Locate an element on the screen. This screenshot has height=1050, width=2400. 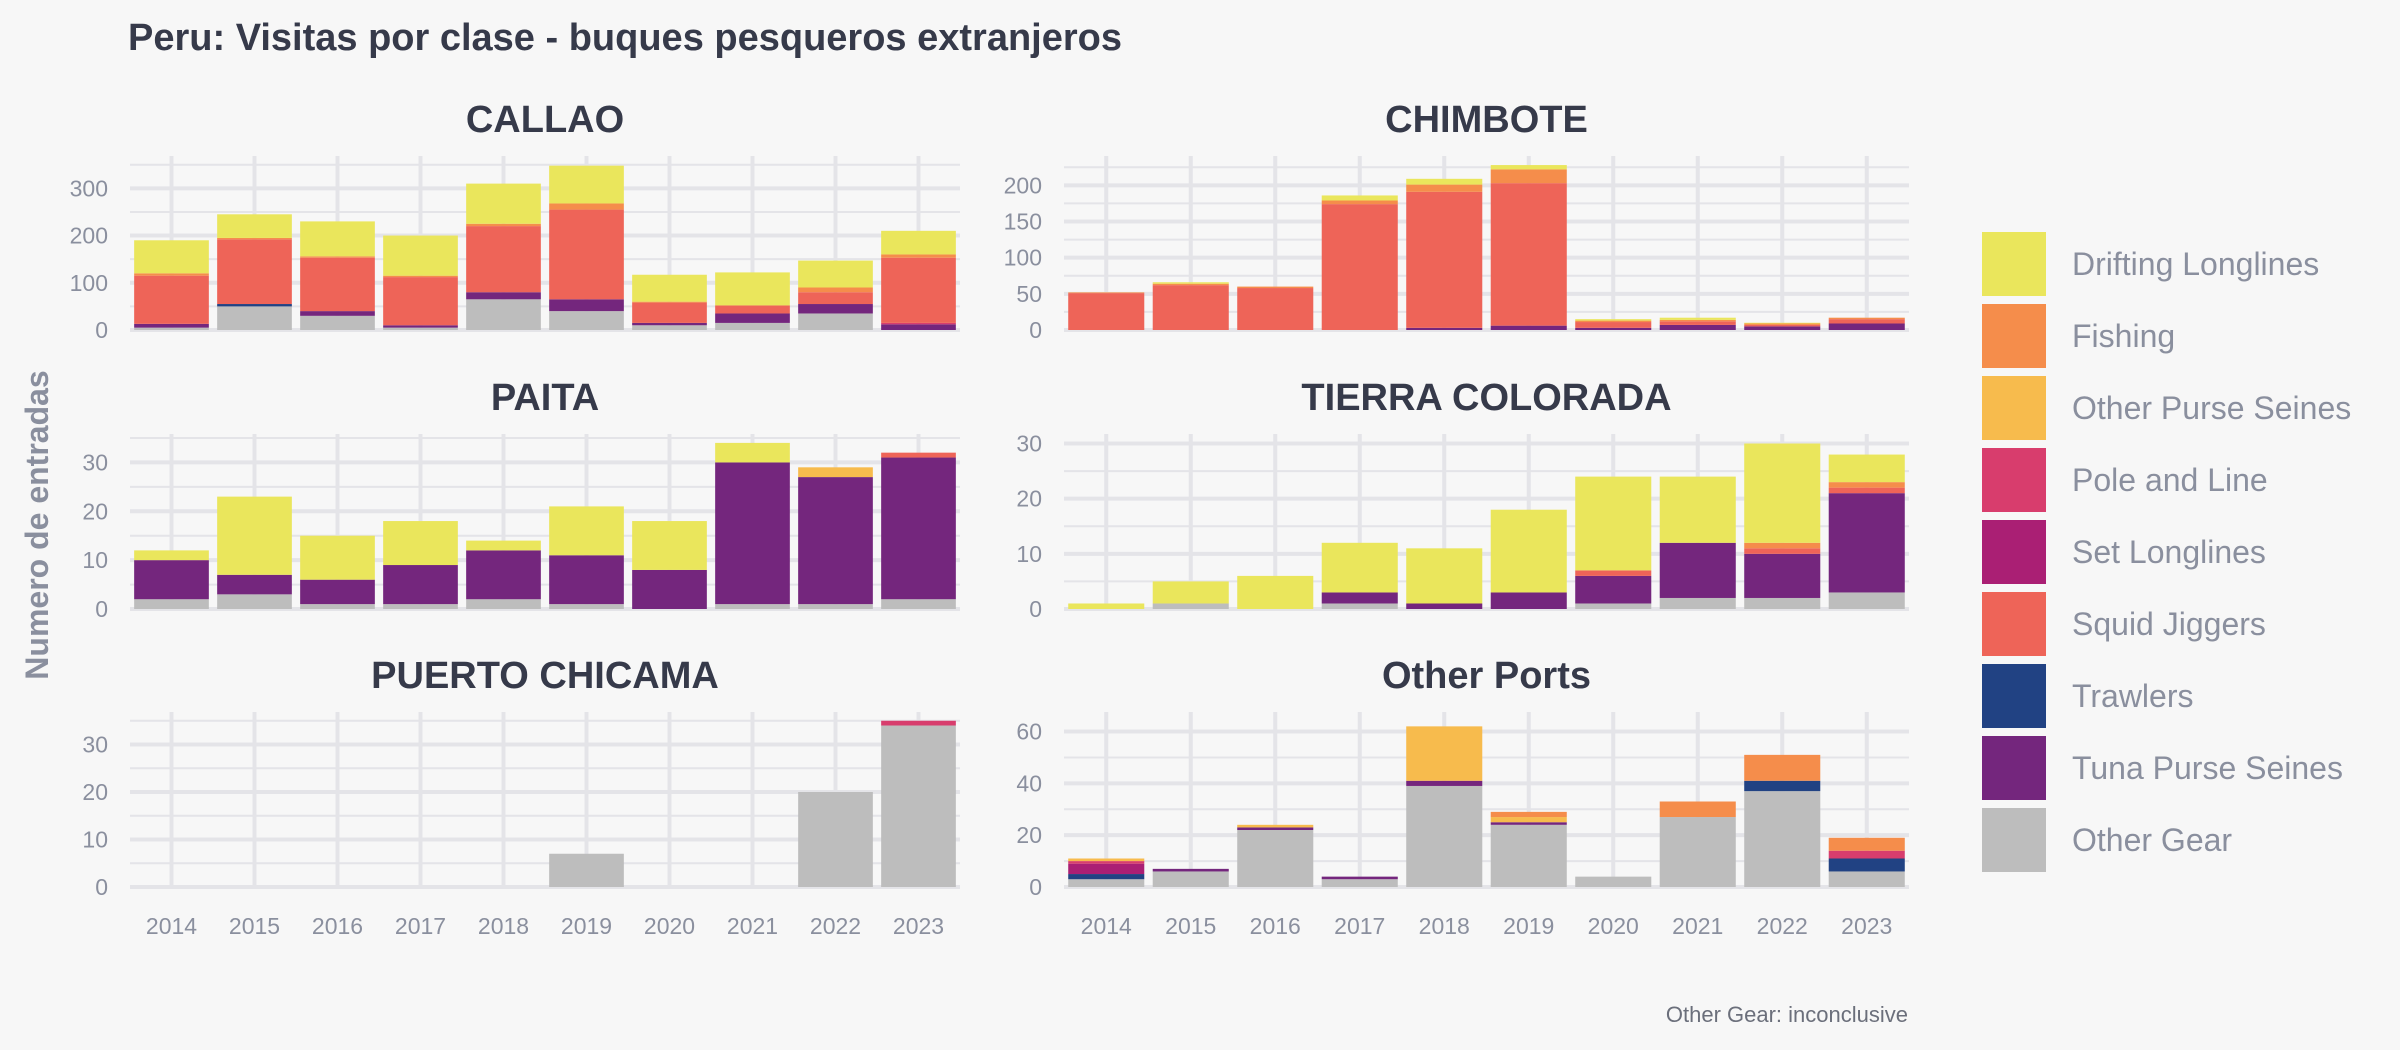
y-tick-label: 30 is located at coordinates (95, 462).